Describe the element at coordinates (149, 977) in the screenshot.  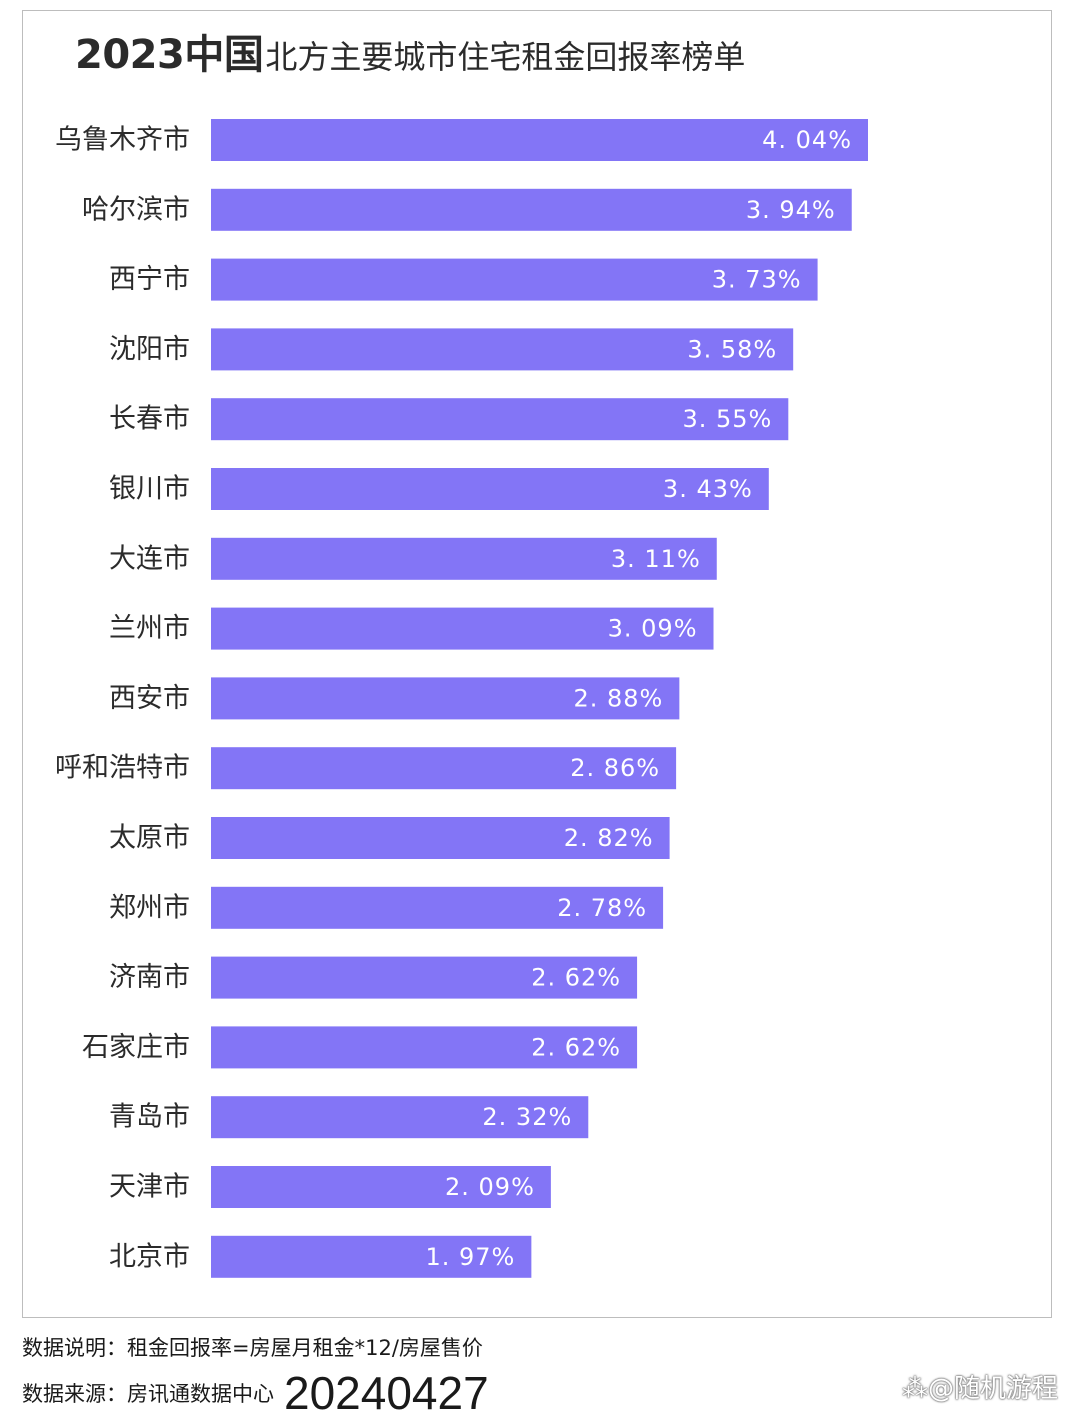
I see `category-label: 济南市` at that location.